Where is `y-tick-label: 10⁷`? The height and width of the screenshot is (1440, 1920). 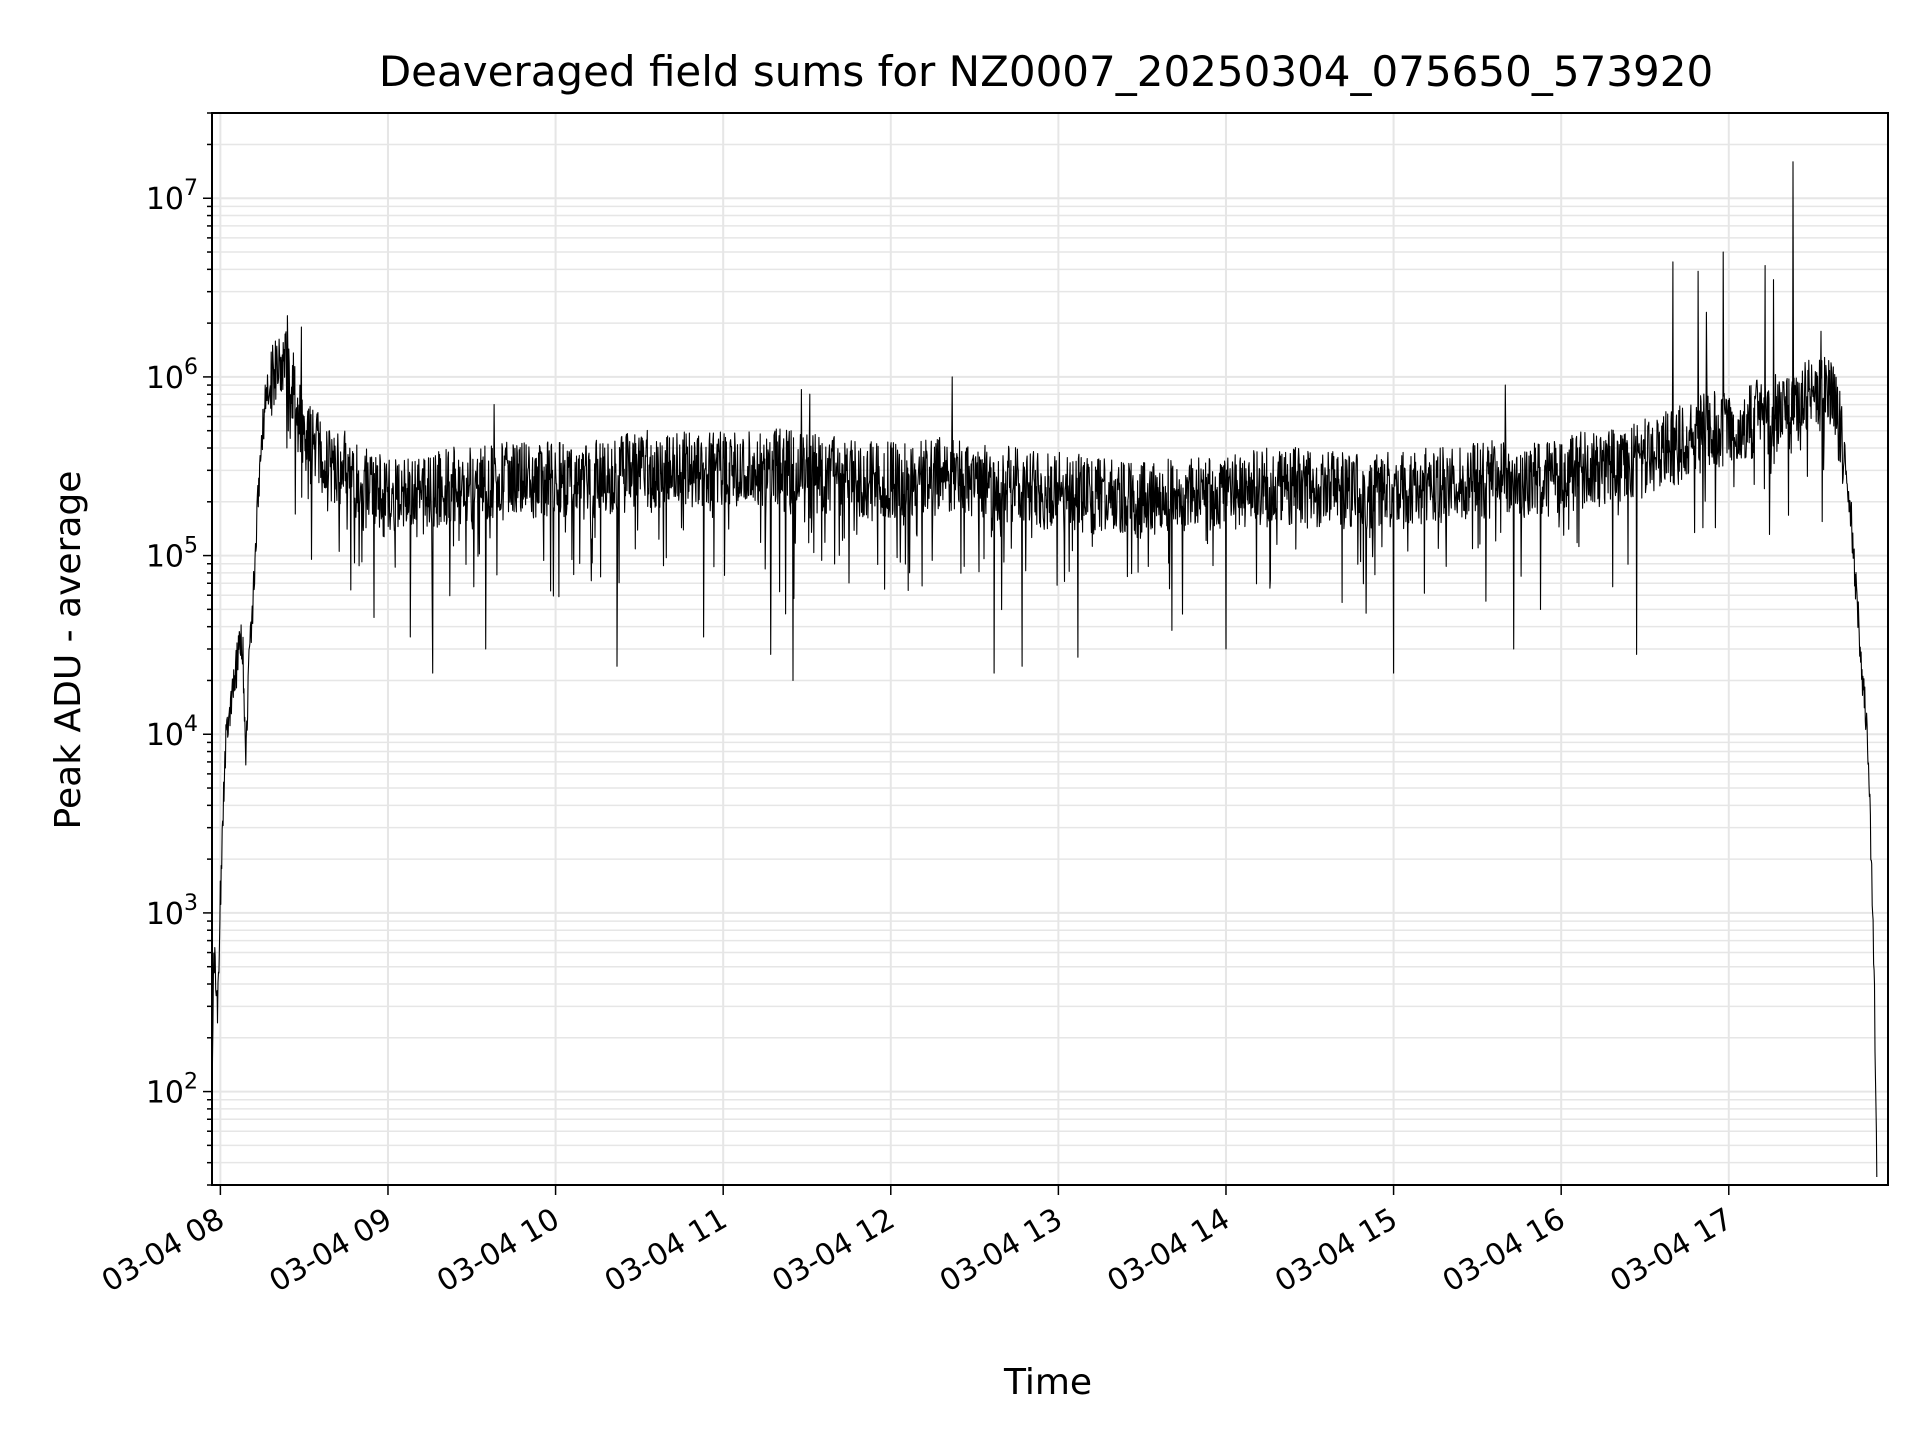 y-tick-label: 10⁷ is located at coordinates (172, 196).